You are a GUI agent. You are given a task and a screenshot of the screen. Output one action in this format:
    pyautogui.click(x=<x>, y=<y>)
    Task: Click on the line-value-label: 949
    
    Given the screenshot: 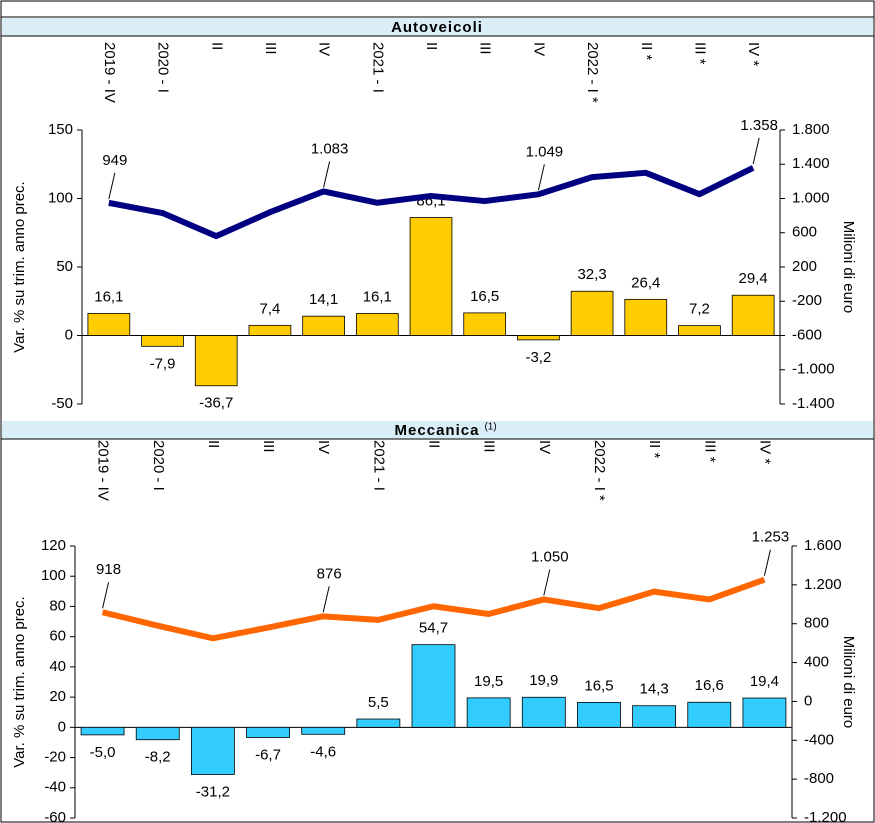 What is the action you would take?
    pyautogui.click(x=114, y=160)
    